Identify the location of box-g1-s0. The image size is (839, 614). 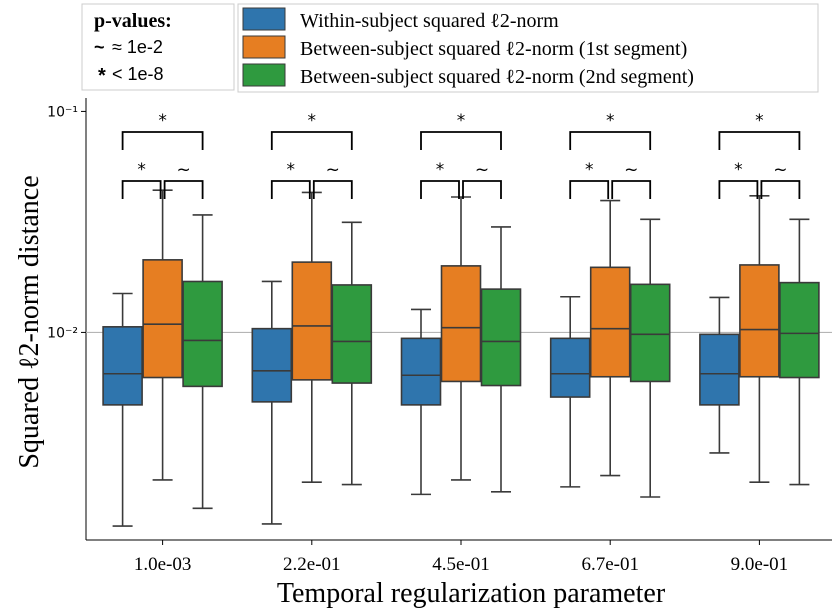
(272, 365).